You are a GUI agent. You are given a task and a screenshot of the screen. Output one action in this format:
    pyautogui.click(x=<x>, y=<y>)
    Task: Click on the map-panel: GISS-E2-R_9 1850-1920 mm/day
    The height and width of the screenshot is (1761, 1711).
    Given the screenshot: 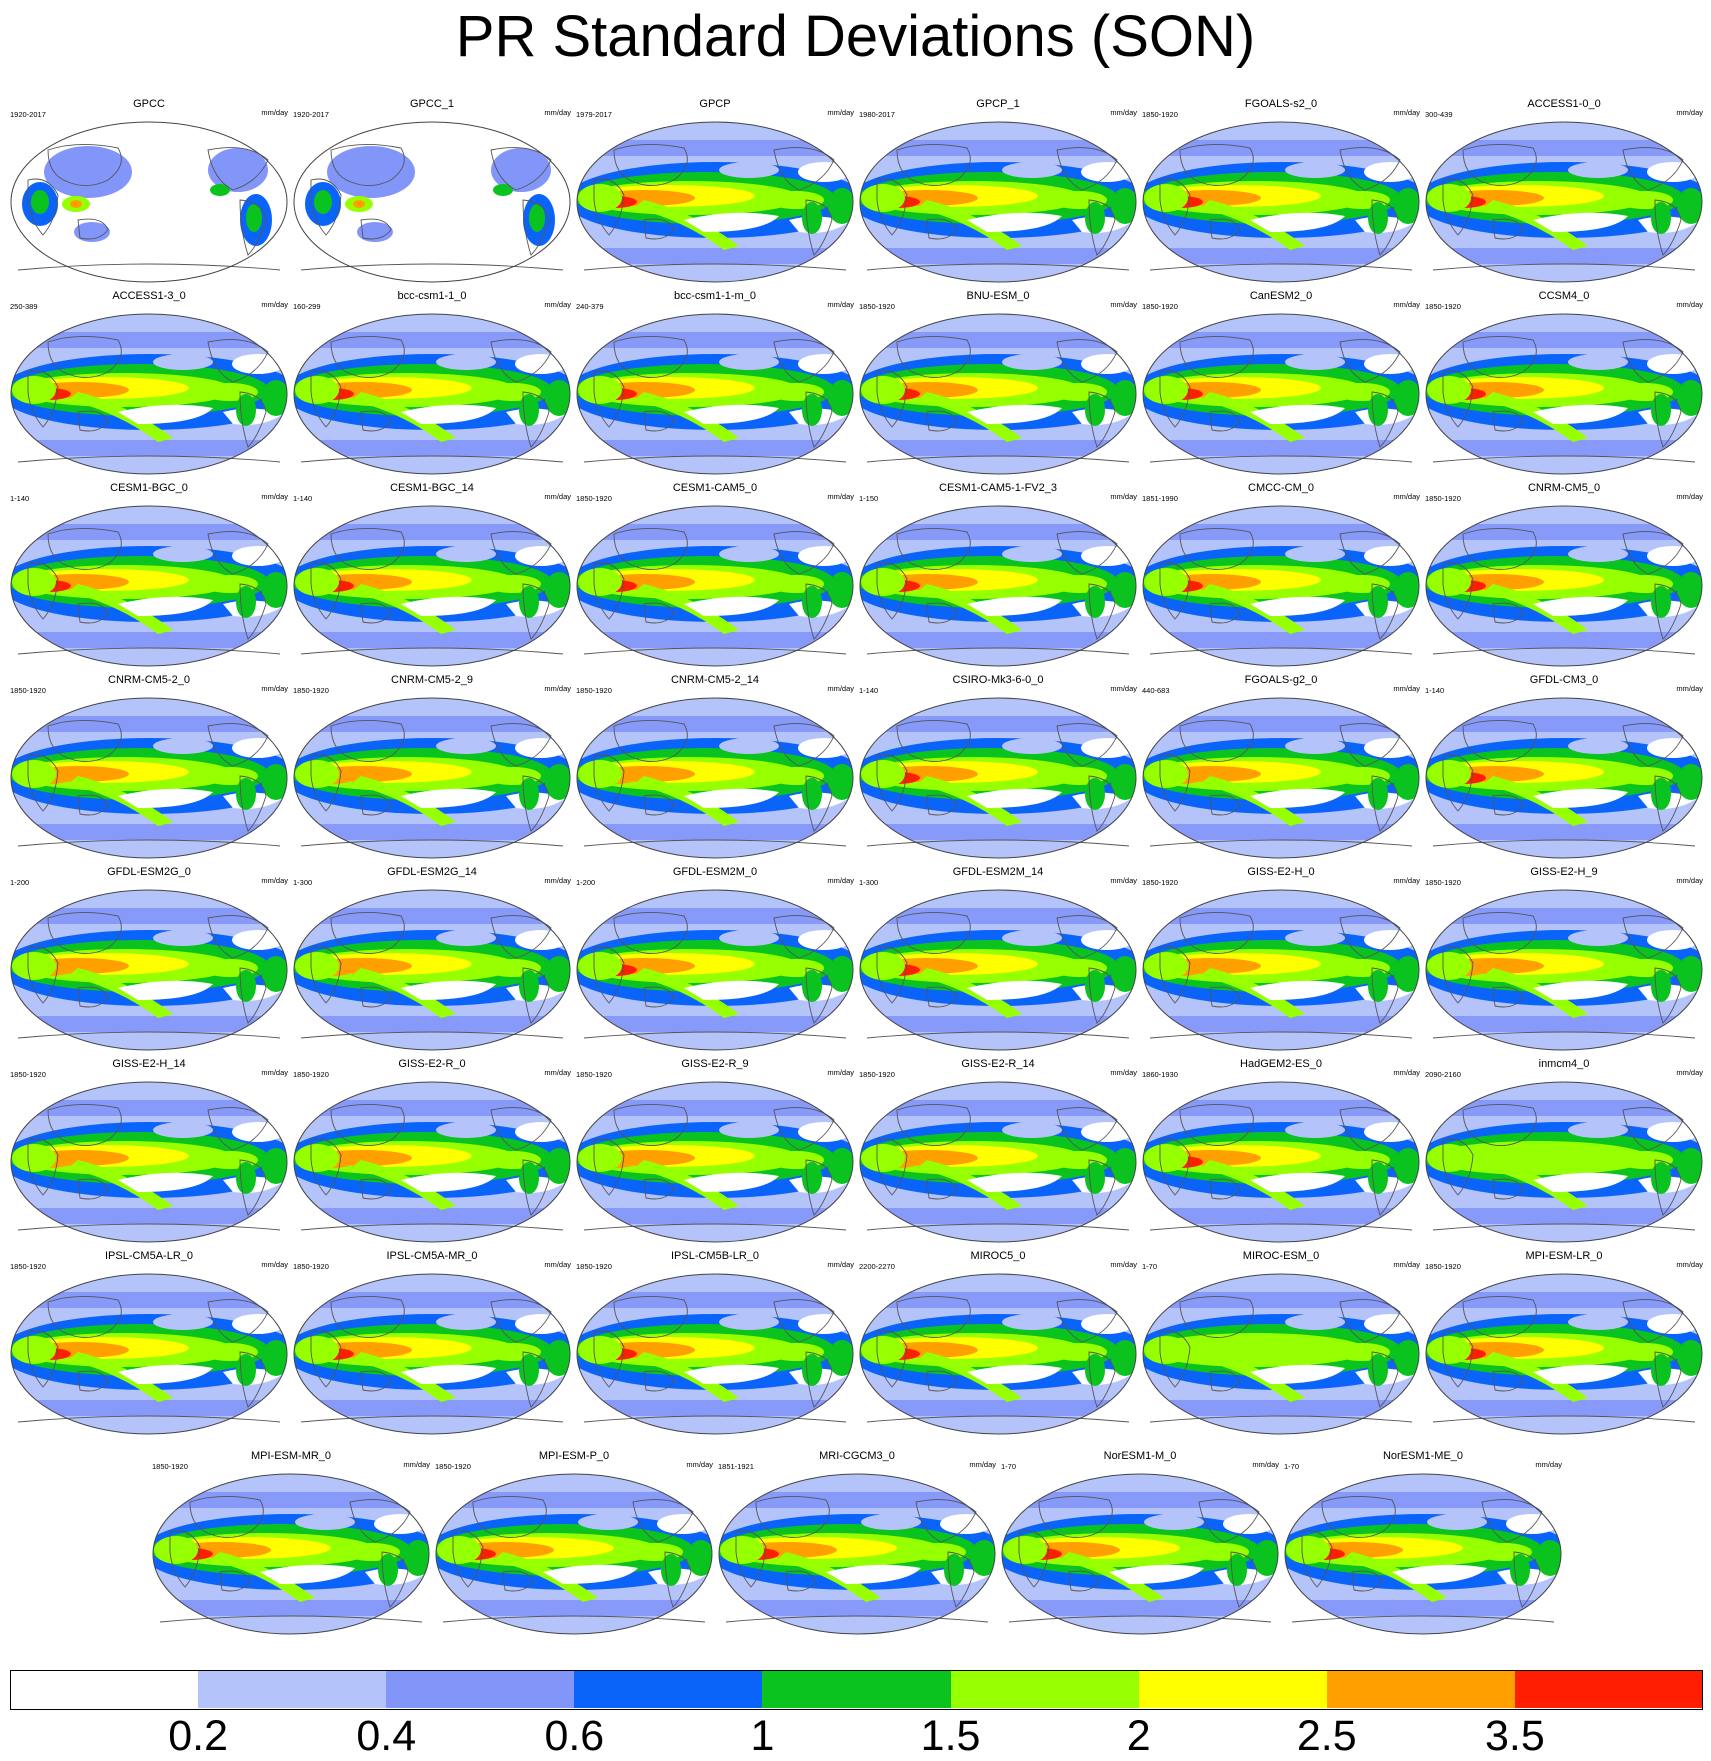 What is the action you would take?
    pyautogui.click(x=715, y=1151)
    